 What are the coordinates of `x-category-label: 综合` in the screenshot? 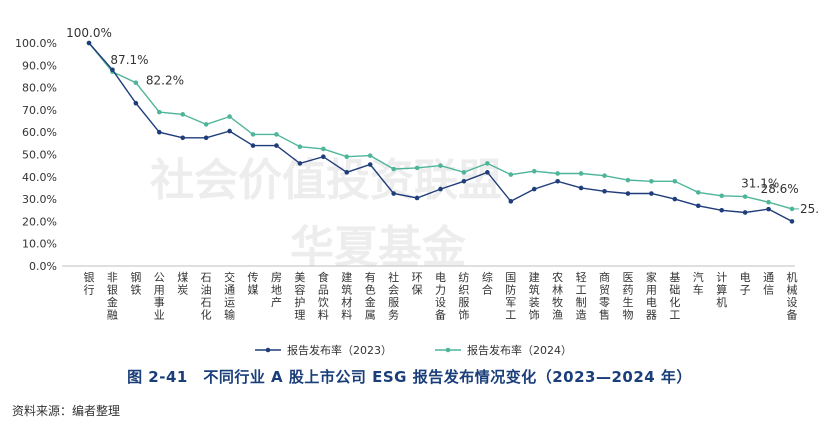 It's located at (487, 283).